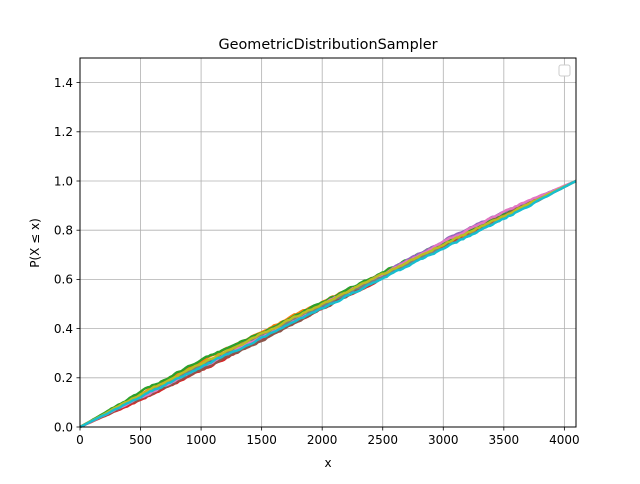 The width and height of the screenshot is (640, 484). What do you see at coordinates (63, 132) in the screenshot?
I see `y-tick-label: 1.2` at bounding box center [63, 132].